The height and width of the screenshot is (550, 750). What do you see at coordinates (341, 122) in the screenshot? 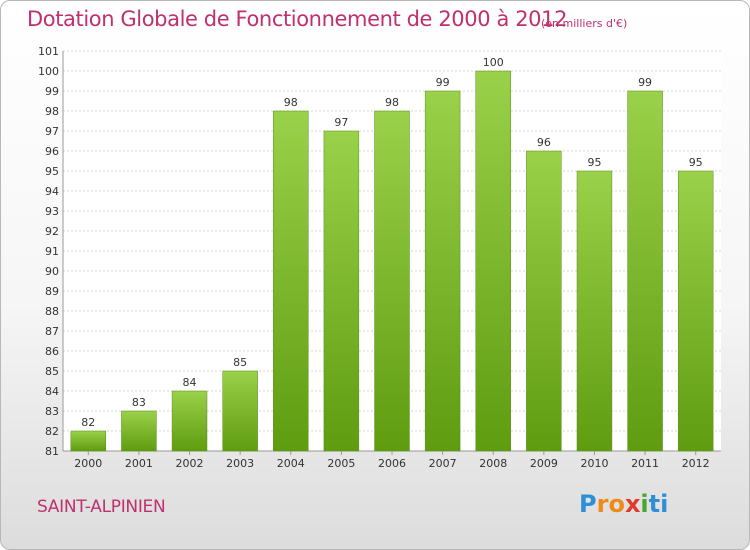
I see `bar-value-label: 97` at bounding box center [341, 122].